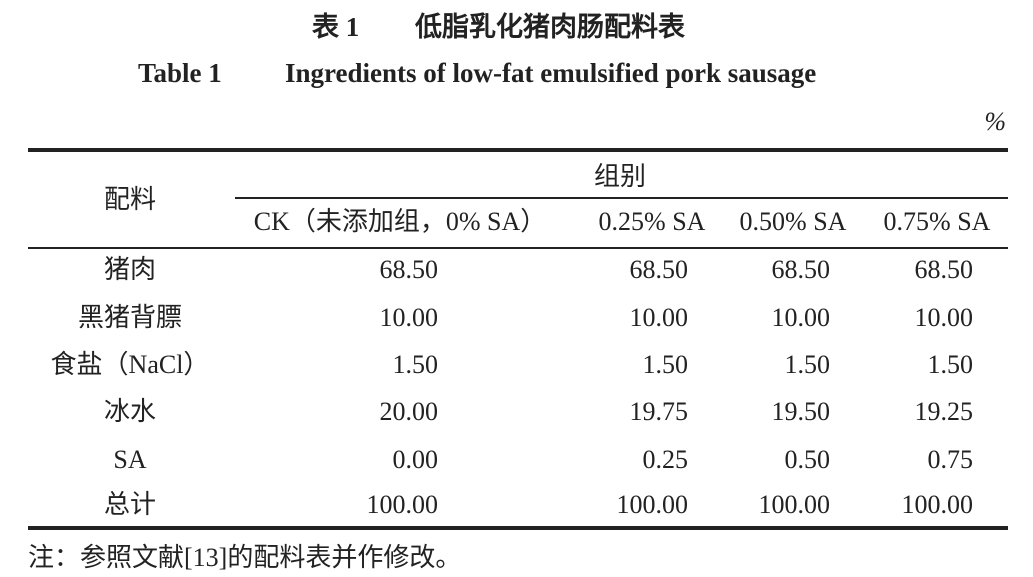  What do you see at coordinates (518, 528) in the screenshot?
I see `bottom-rule` at bounding box center [518, 528].